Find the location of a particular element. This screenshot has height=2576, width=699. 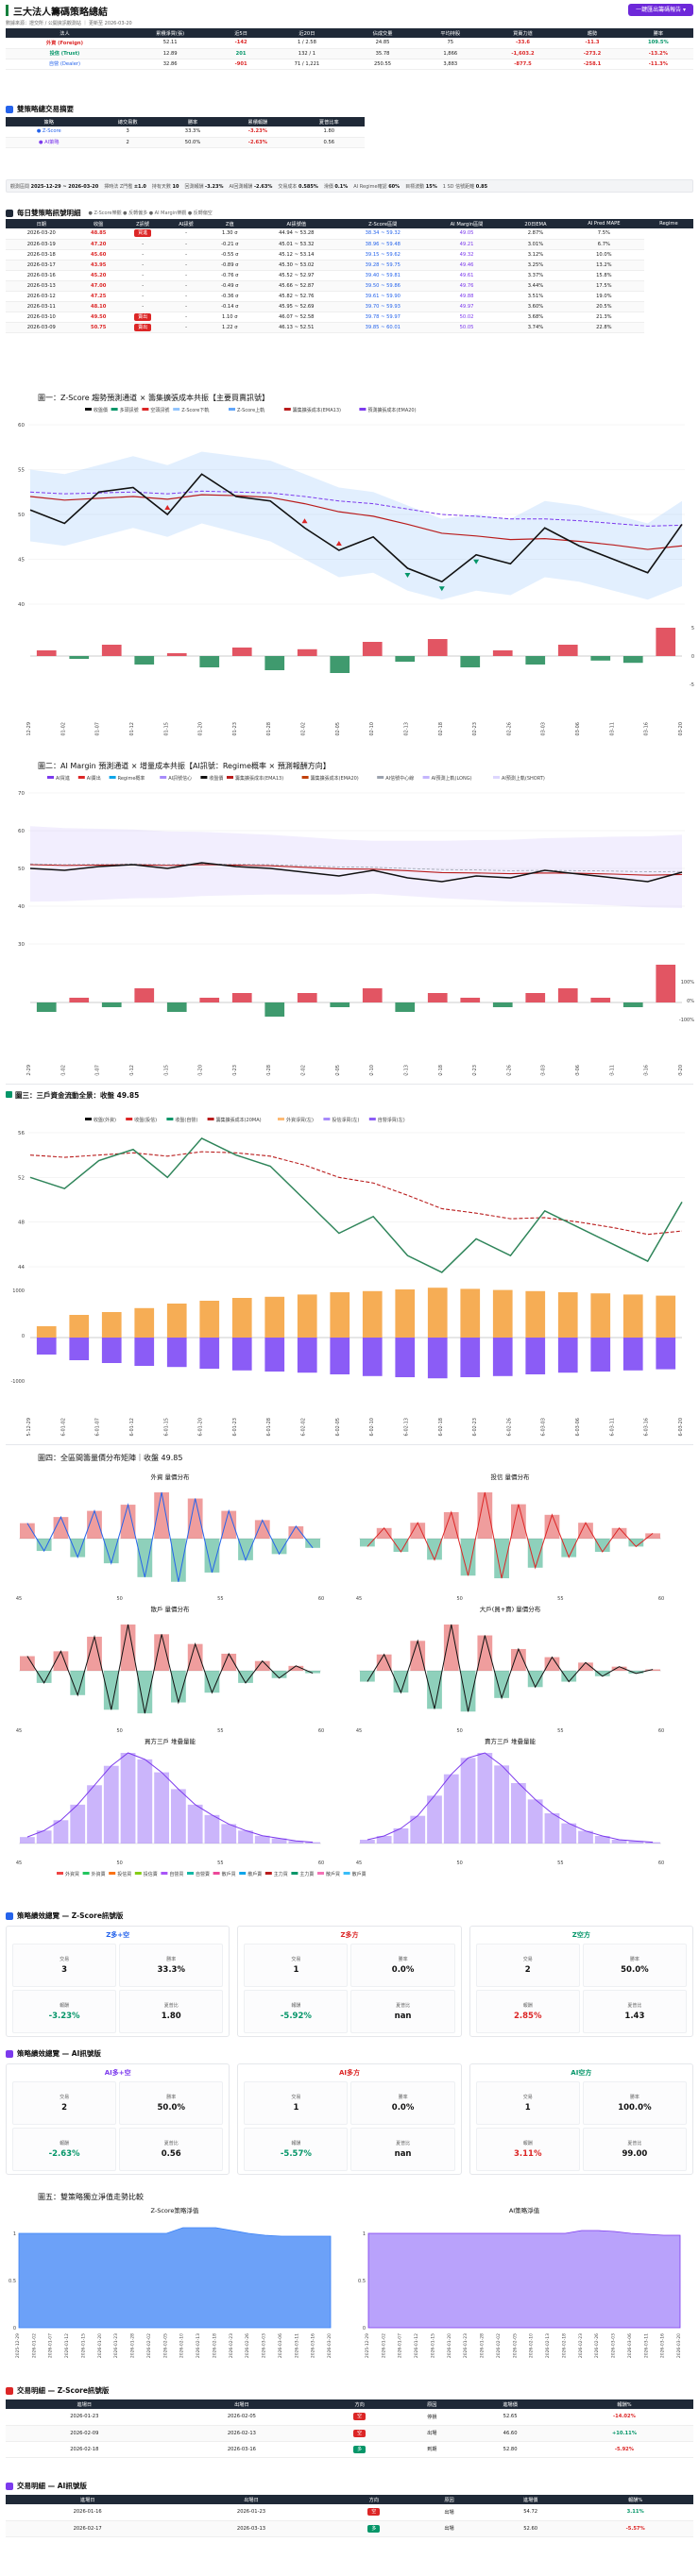

info-key: 目標波動 is located at coordinates (415, 186).